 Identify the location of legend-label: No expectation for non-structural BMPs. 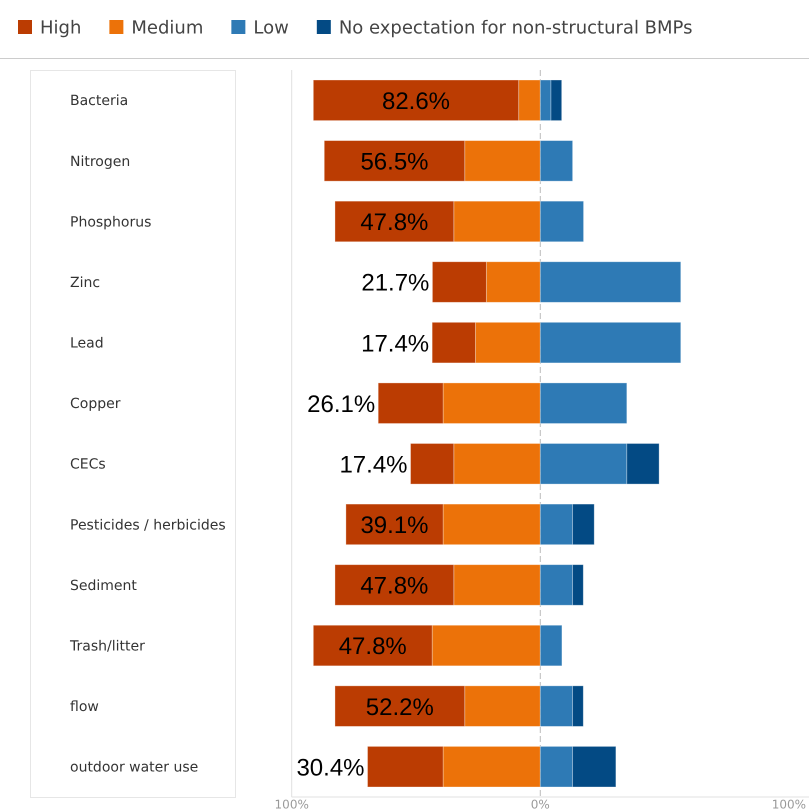
(515, 27).